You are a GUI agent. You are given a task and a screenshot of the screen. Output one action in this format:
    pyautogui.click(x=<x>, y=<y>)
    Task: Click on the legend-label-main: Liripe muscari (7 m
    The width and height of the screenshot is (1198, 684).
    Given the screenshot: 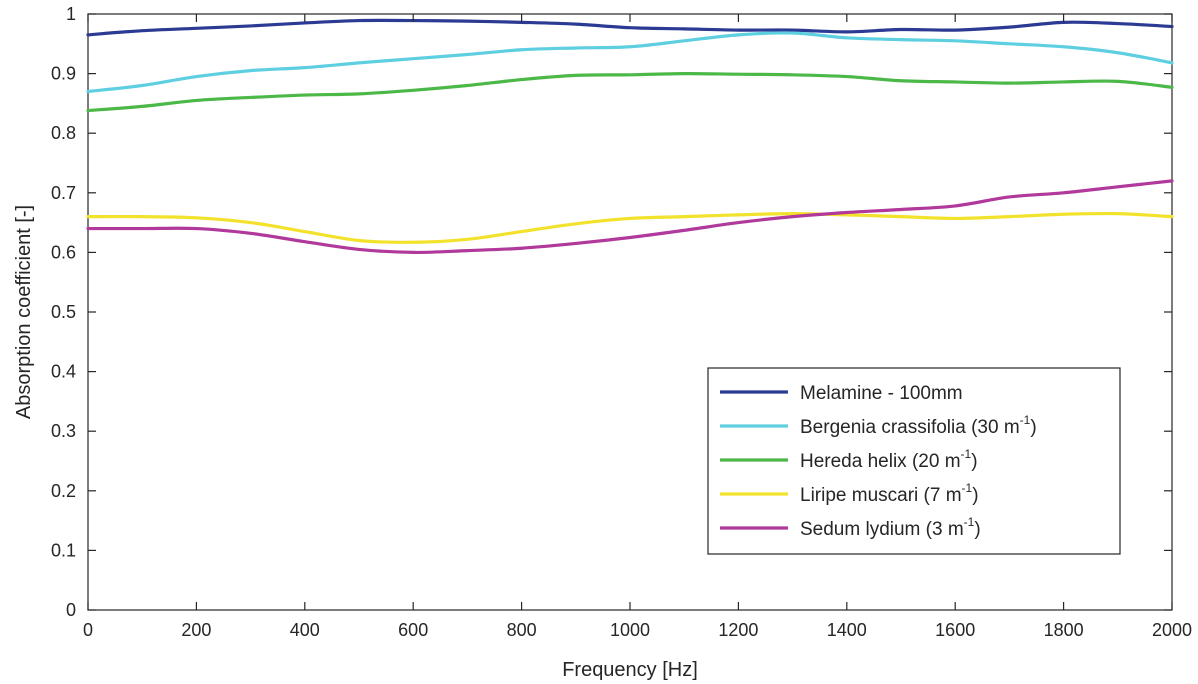 What is the action you would take?
    pyautogui.click(x=881, y=495)
    